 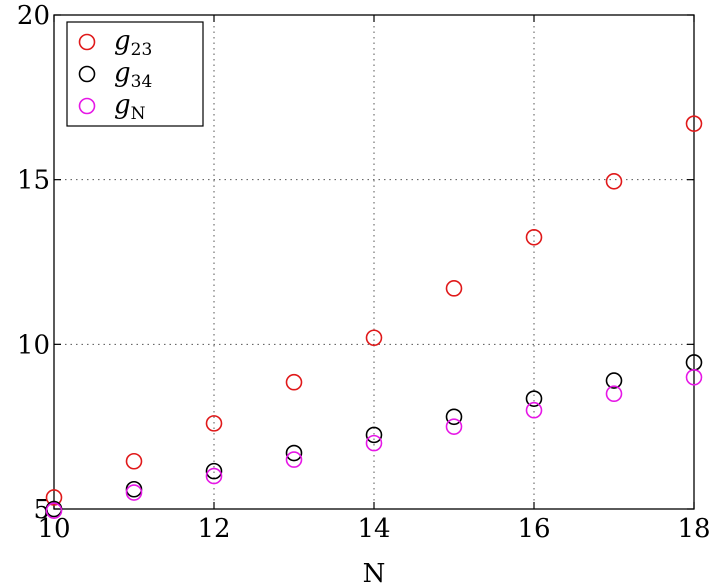 I want to click on legend-label-subscript: 34, so click(x=142, y=82).